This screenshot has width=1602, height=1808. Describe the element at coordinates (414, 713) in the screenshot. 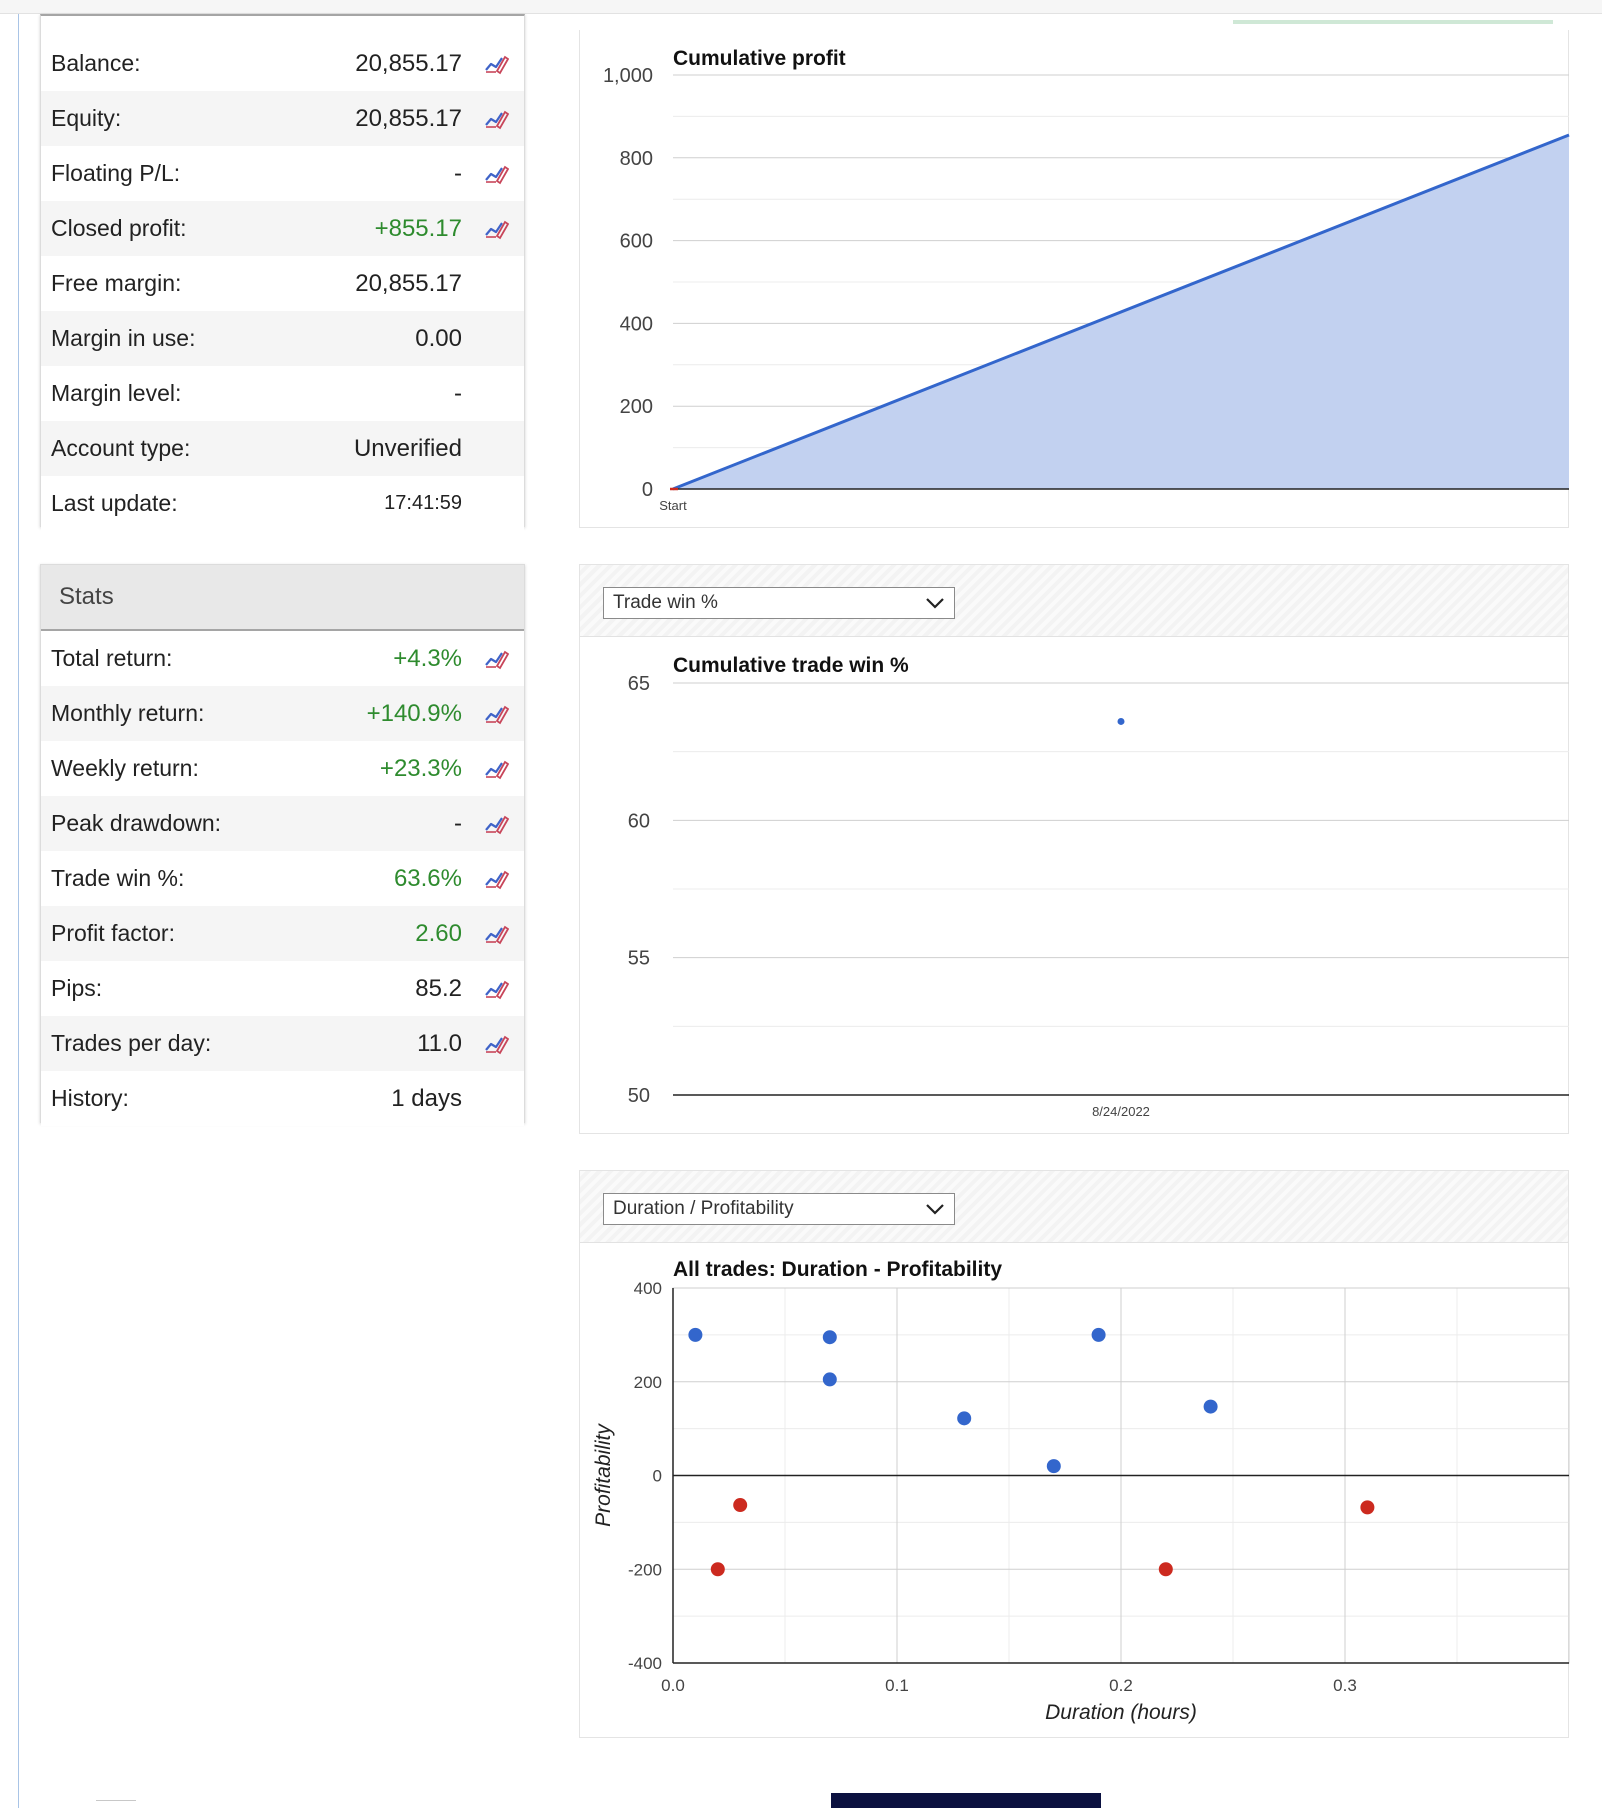

I see `stats-value: +140.9%` at that location.